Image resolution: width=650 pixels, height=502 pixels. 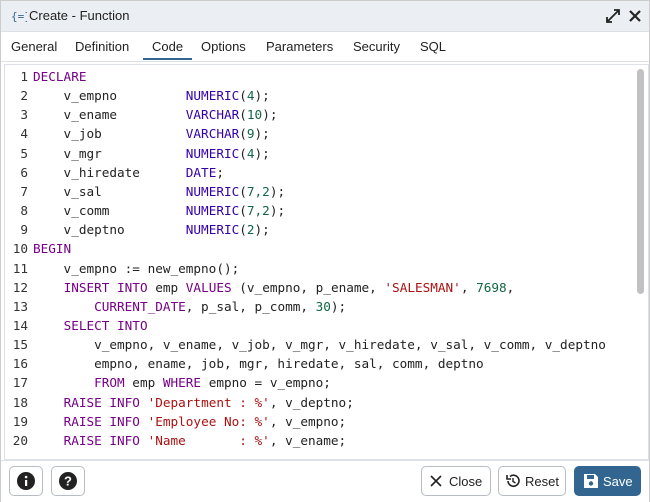 I want to click on line-number: 7, so click(x=24, y=191).